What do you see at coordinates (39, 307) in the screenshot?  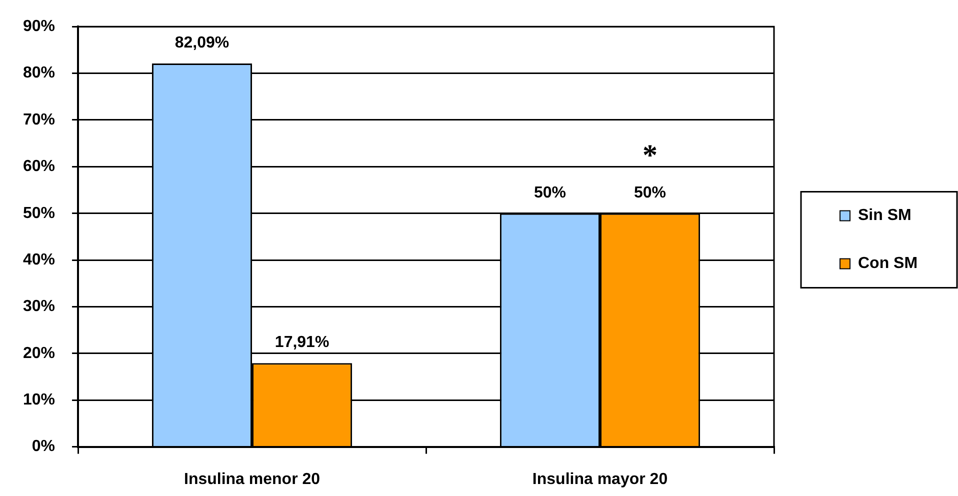 I see `y-tick-label: 30%` at bounding box center [39, 307].